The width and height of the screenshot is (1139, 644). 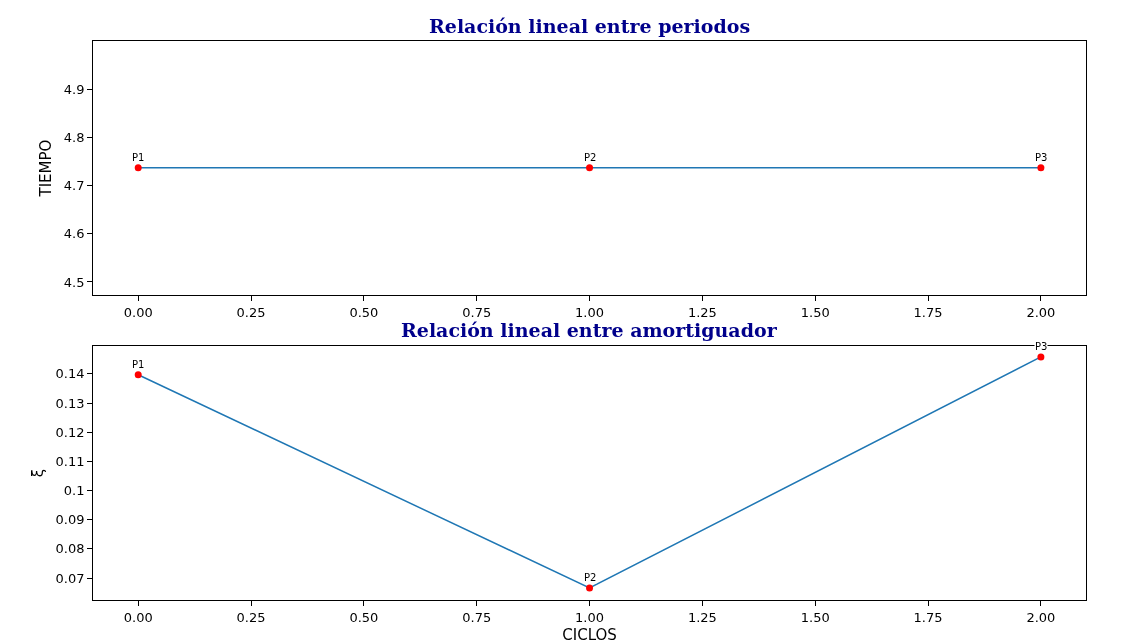 What do you see at coordinates (74, 491) in the screenshot?
I see `y-tick-label: 0.1` at bounding box center [74, 491].